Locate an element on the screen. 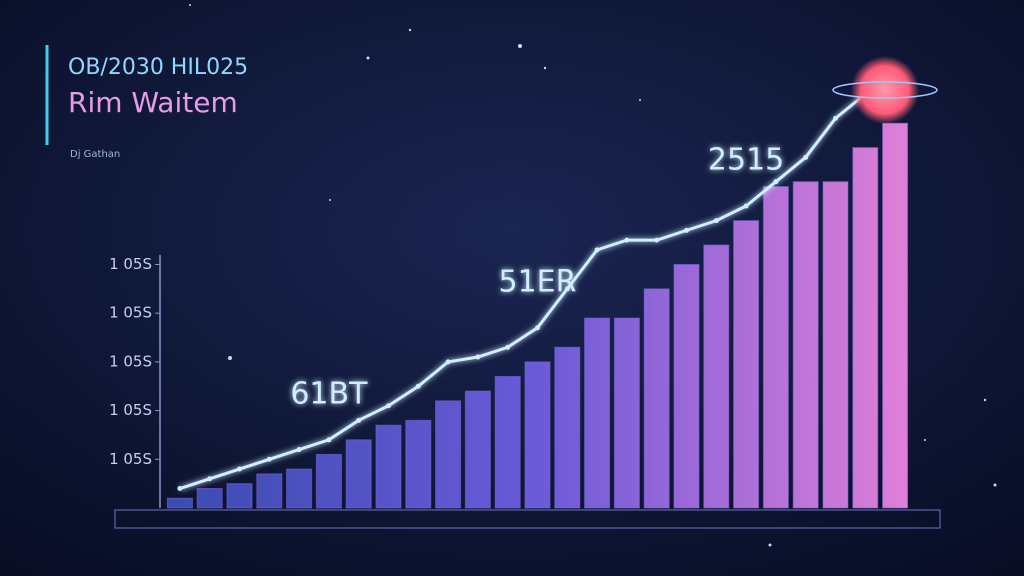 This screenshot has width=1024, height=576. title: OB/2030 HIL025 is located at coordinates (158, 67).